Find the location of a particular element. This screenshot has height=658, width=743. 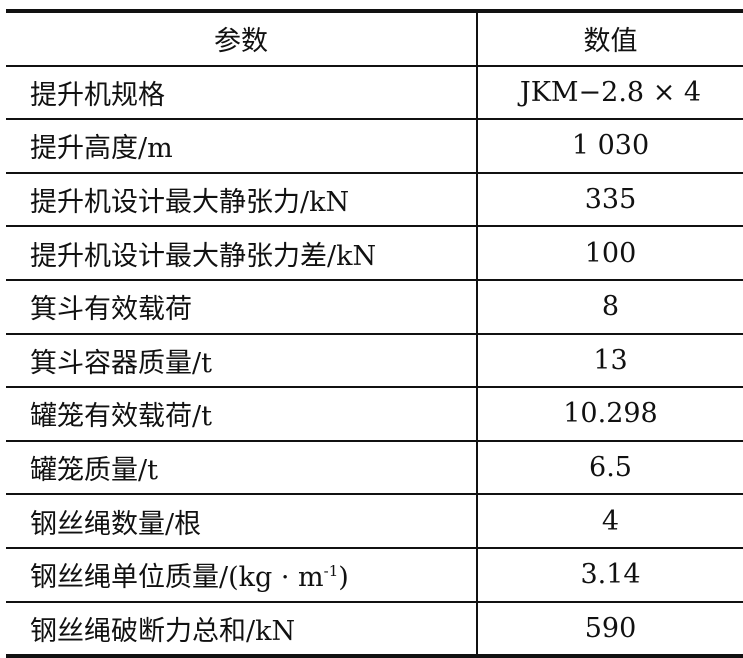

parameter-label: 钢丝绳数量/根 is located at coordinates (116, 524).